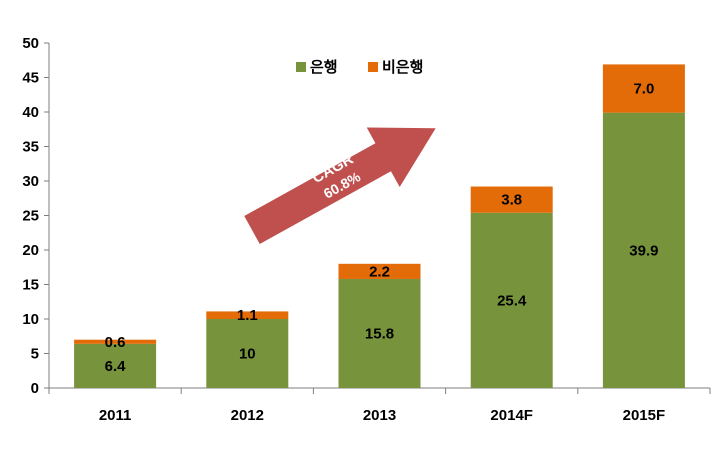 This screenshot has width=728, height=455. Describe the element at coordinates (359, 67) in the screenshot. I see `legend: 은행 비은행` at that location.